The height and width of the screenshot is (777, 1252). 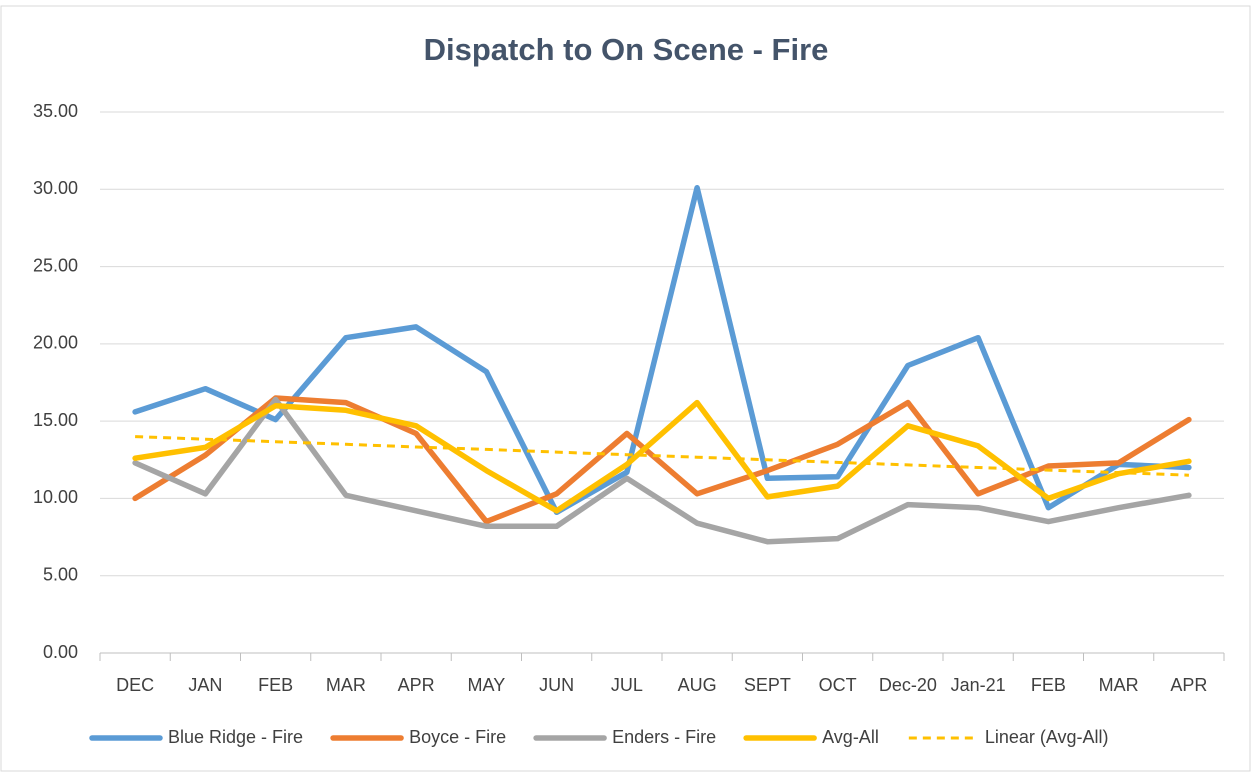 I want to click on y-tick-label: 35.00, so click(x=55, y=111).